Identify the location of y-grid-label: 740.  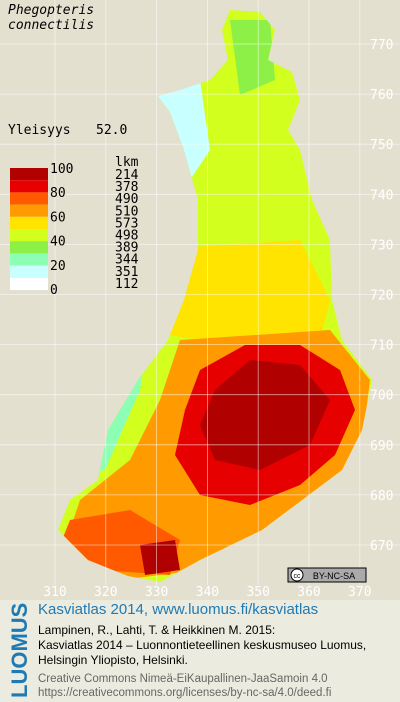
(381, 195).